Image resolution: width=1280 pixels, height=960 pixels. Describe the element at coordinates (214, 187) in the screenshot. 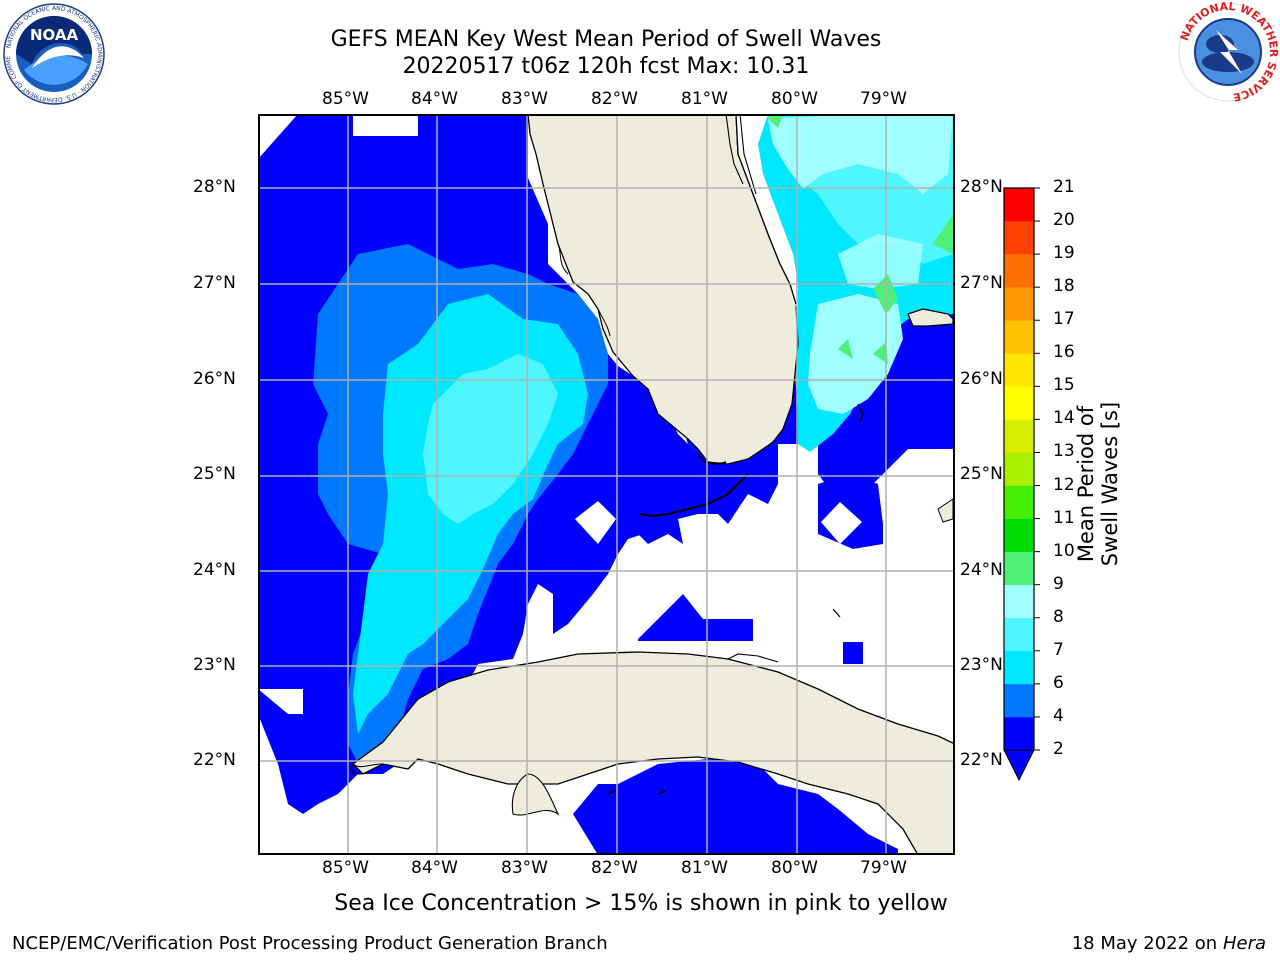

I see `lat-label-left: 28°N` at that location.